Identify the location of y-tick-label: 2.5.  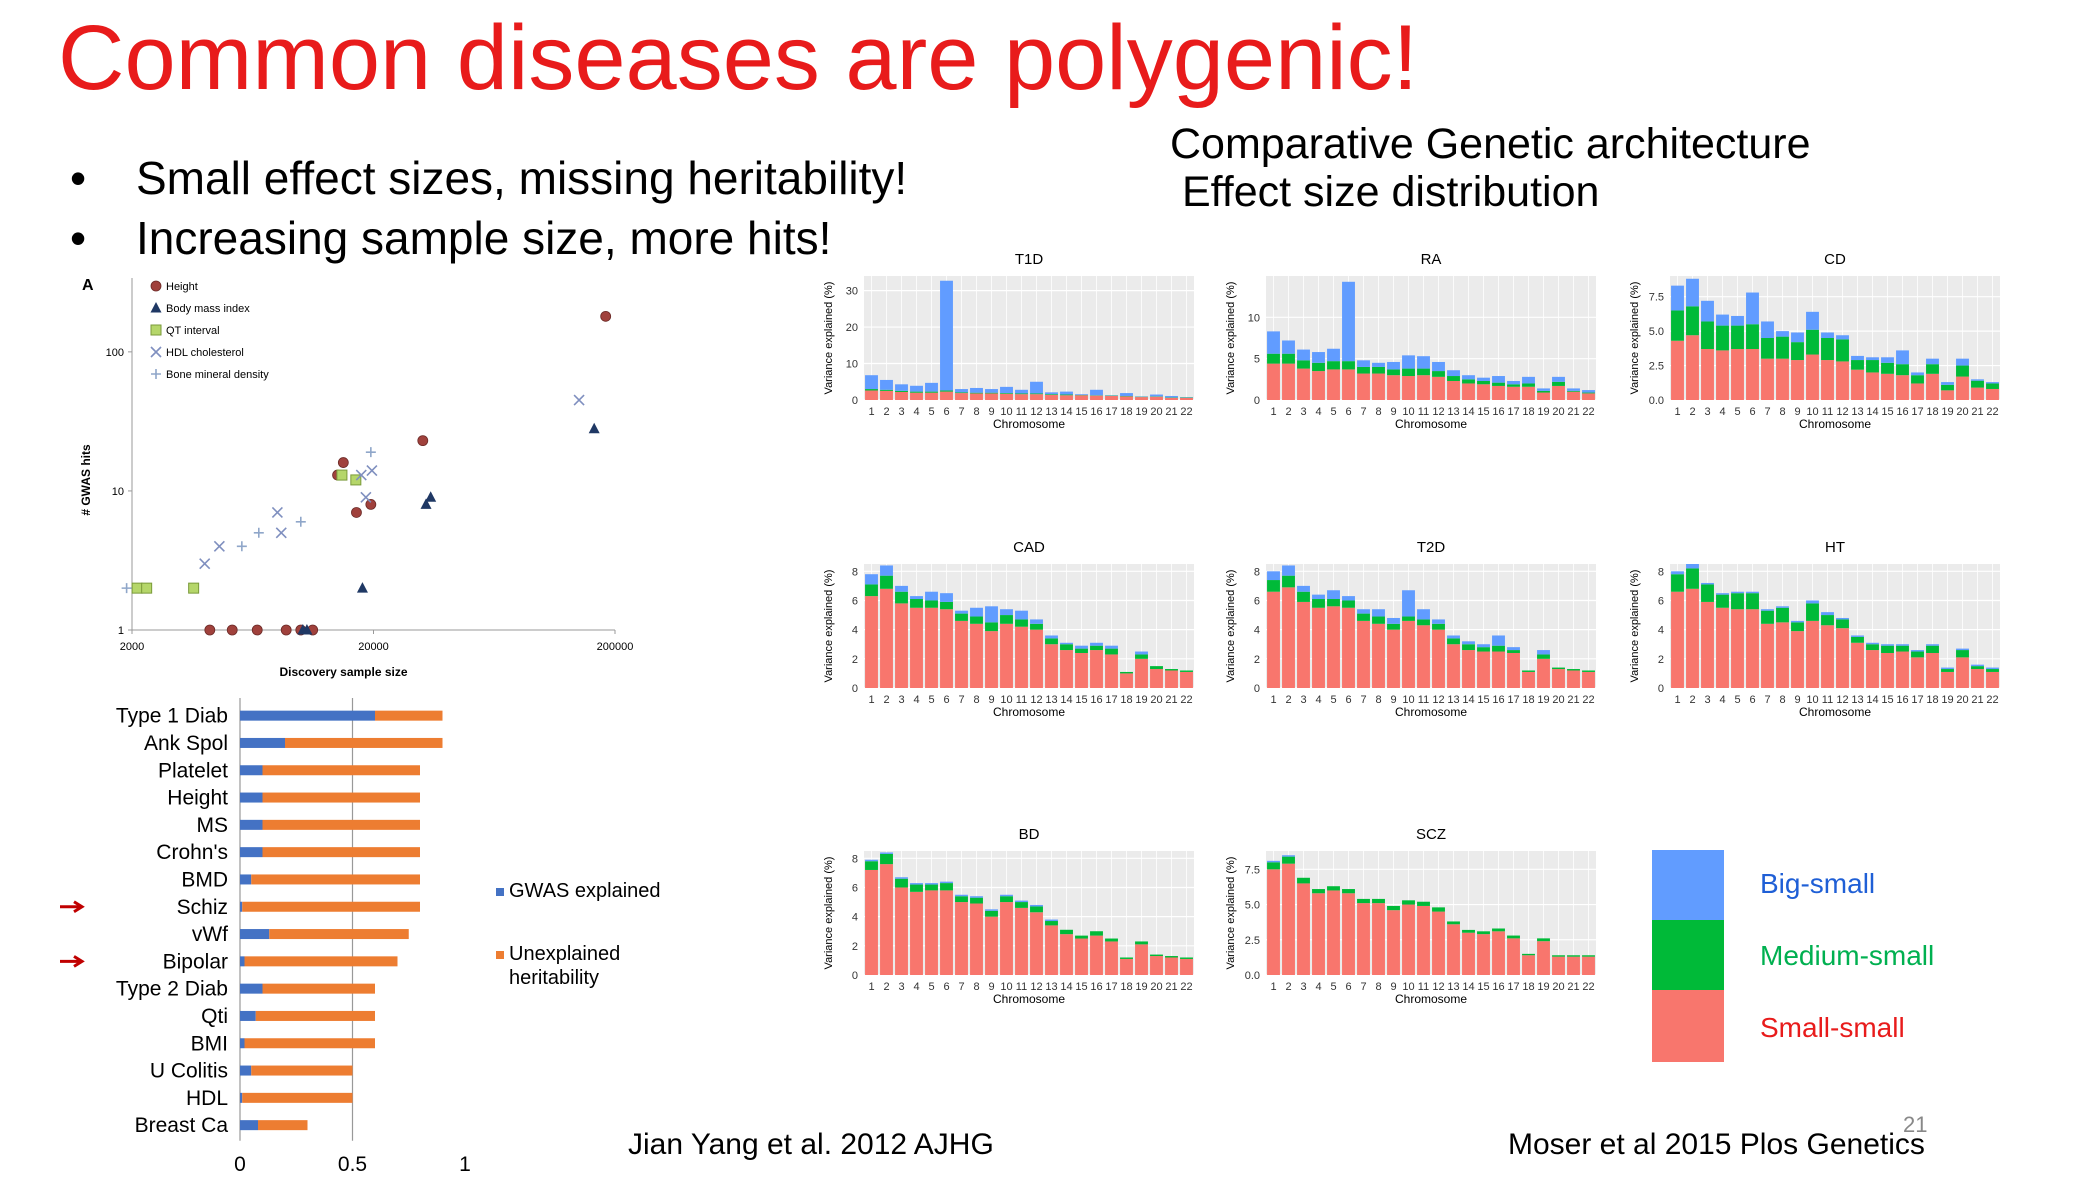
(1252, 941).